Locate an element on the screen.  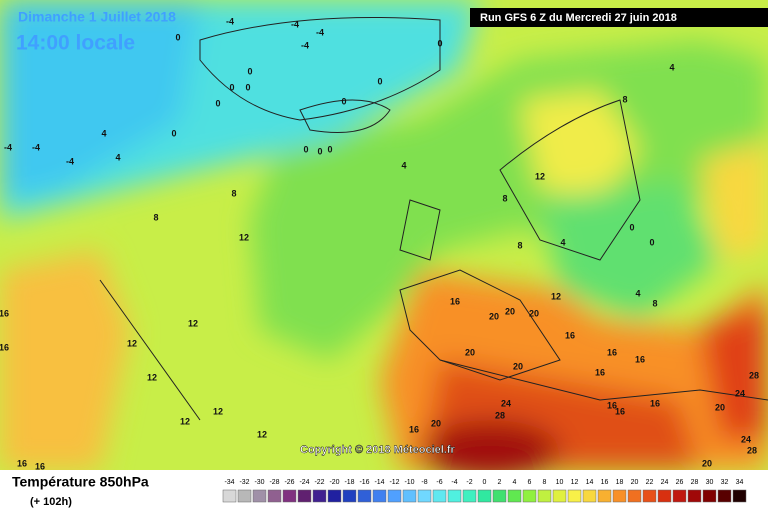
legend-label: -16 is located at coordinates (364, 482).